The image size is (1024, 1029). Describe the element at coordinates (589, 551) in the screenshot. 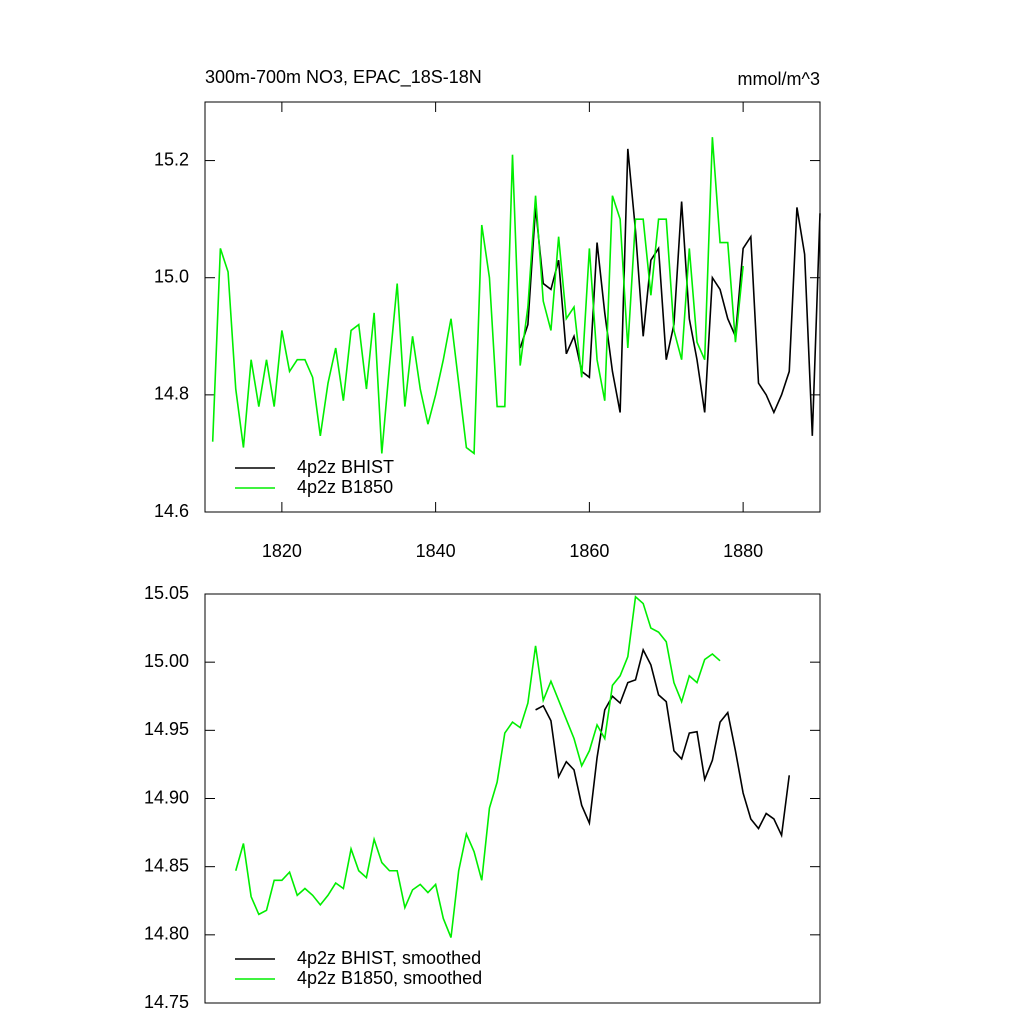

I see `x-tick-label: 1860` at that location.